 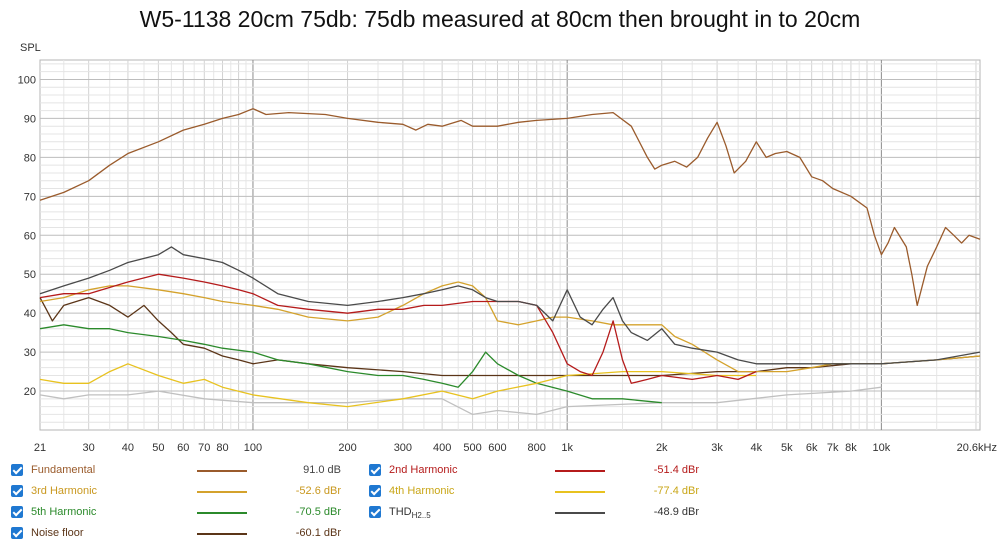 I want to click on series-line-2nd-harmonic, so click(x=398, y=328).